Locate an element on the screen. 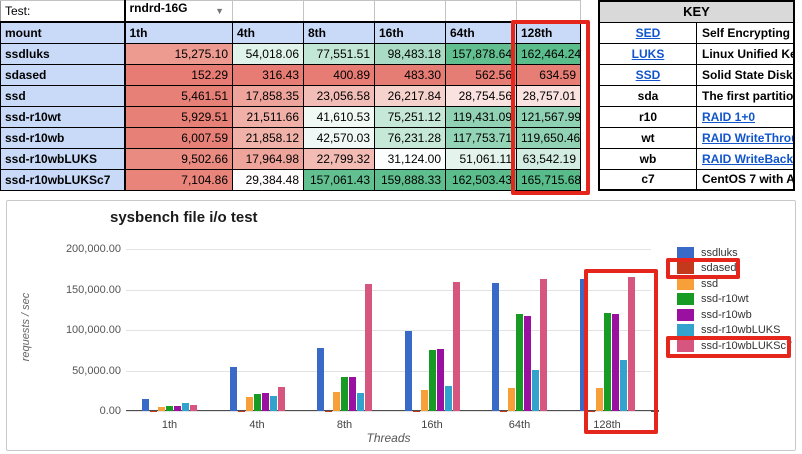  bar-ssd-r10wbLUKS-4th is located at coordinates (273, 403).